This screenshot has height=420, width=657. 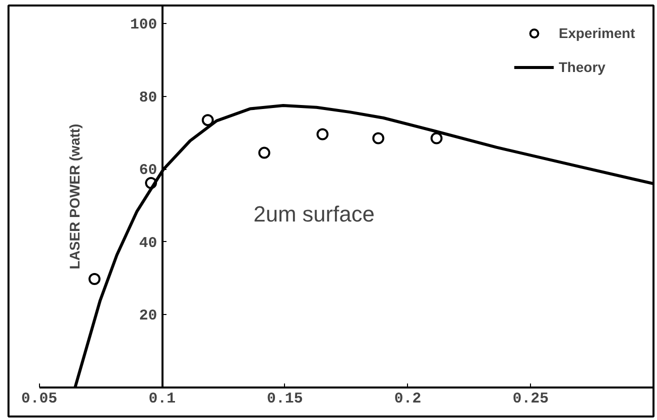 I want to click on x-tick-label: 0.05, so click(x=39, y=399).